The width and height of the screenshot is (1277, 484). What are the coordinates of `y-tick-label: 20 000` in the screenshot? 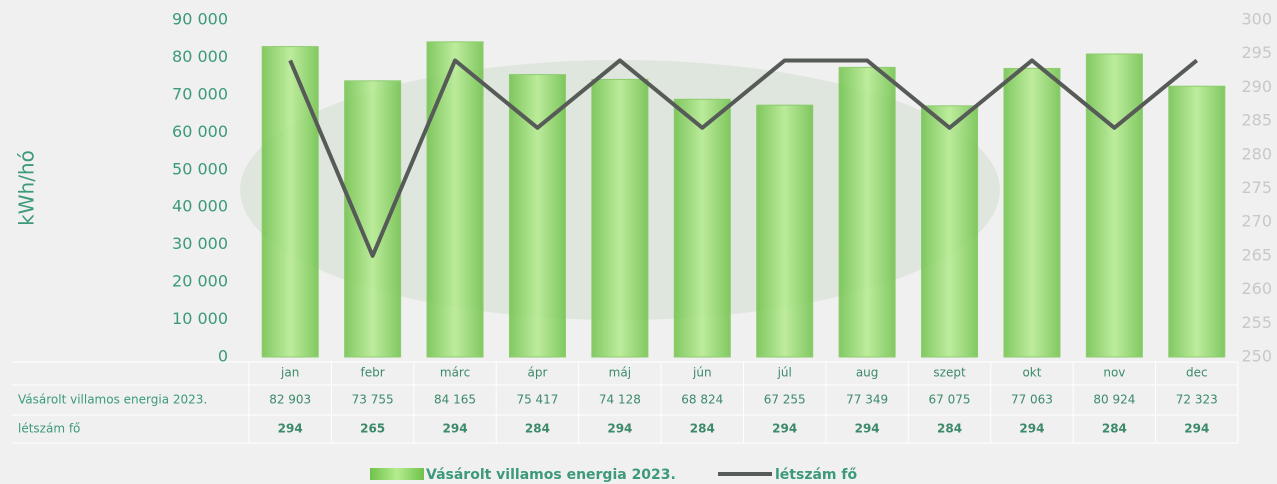 It's located at (200, 281).